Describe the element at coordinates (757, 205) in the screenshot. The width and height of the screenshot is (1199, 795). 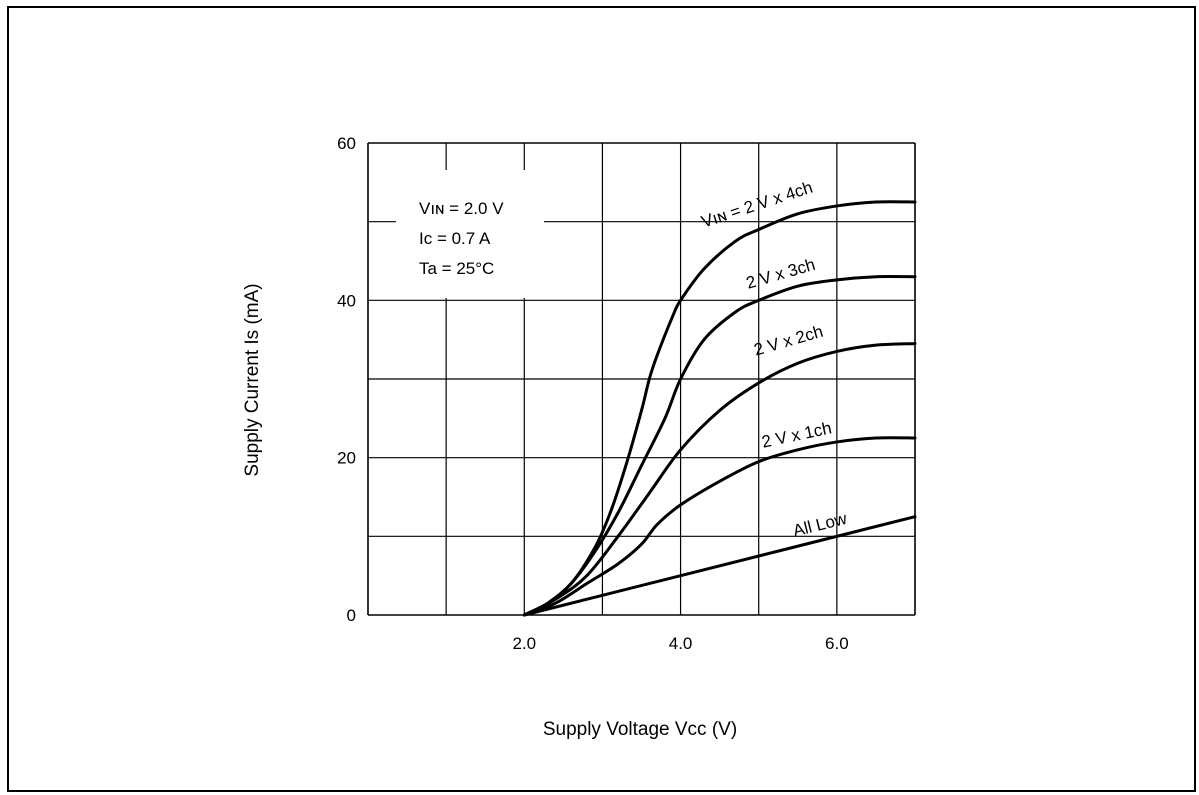
I see `series-4ch-label: Vıɴ = 2 V x 4ch` at that location.